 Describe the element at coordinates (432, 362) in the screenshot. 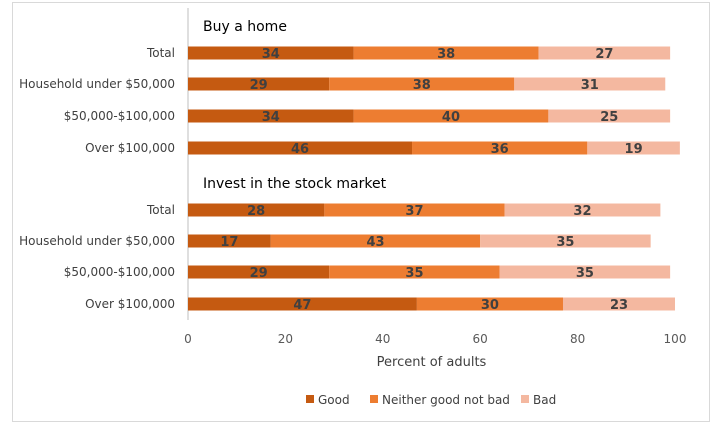

I see `x-axis-title: Percent of adults` at that location.